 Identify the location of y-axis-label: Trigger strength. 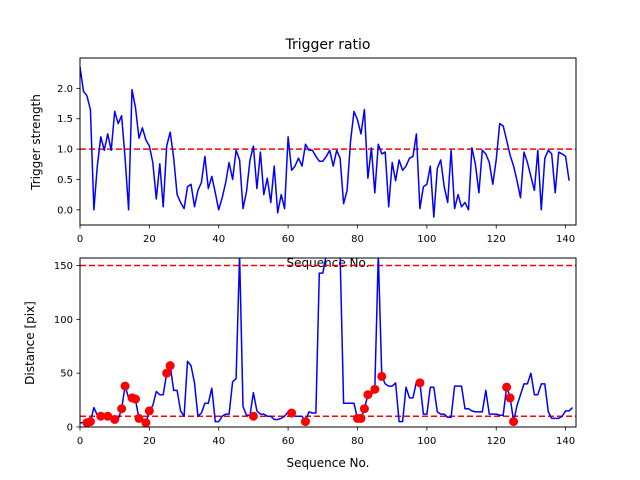
(36, 142).